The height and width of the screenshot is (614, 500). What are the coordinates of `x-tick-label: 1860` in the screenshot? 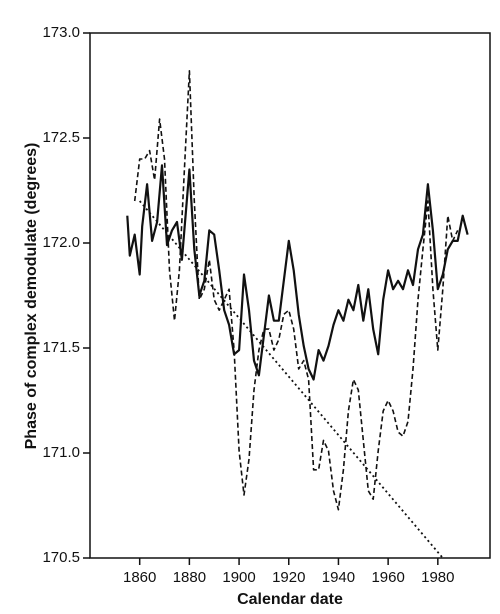 It's located at (139, 577).